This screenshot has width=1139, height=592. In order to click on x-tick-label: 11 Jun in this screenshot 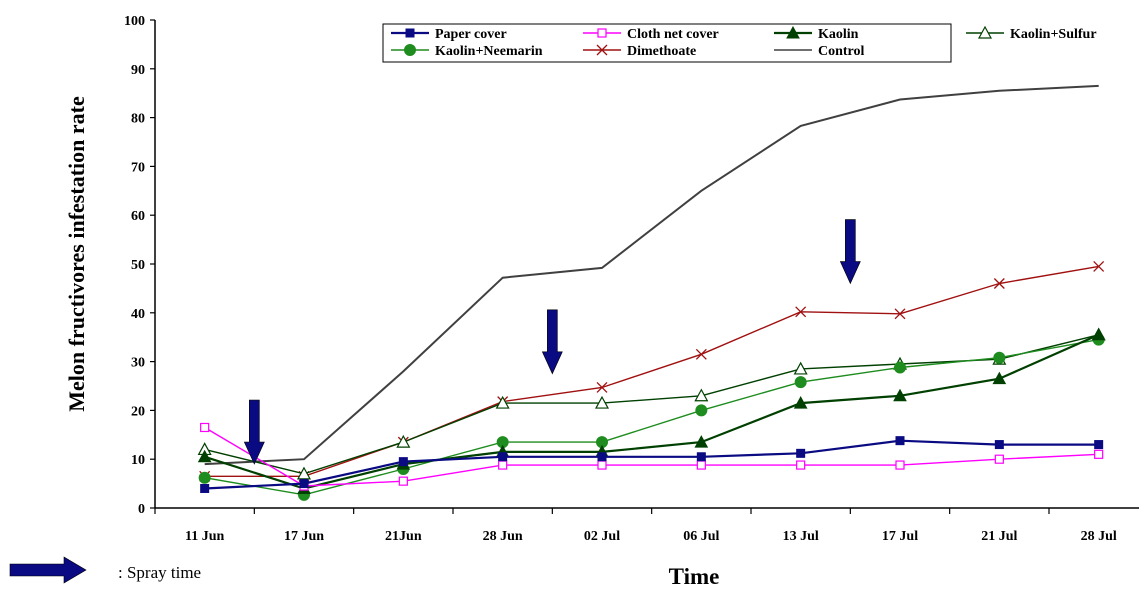, I will do `click(205, 536)`.